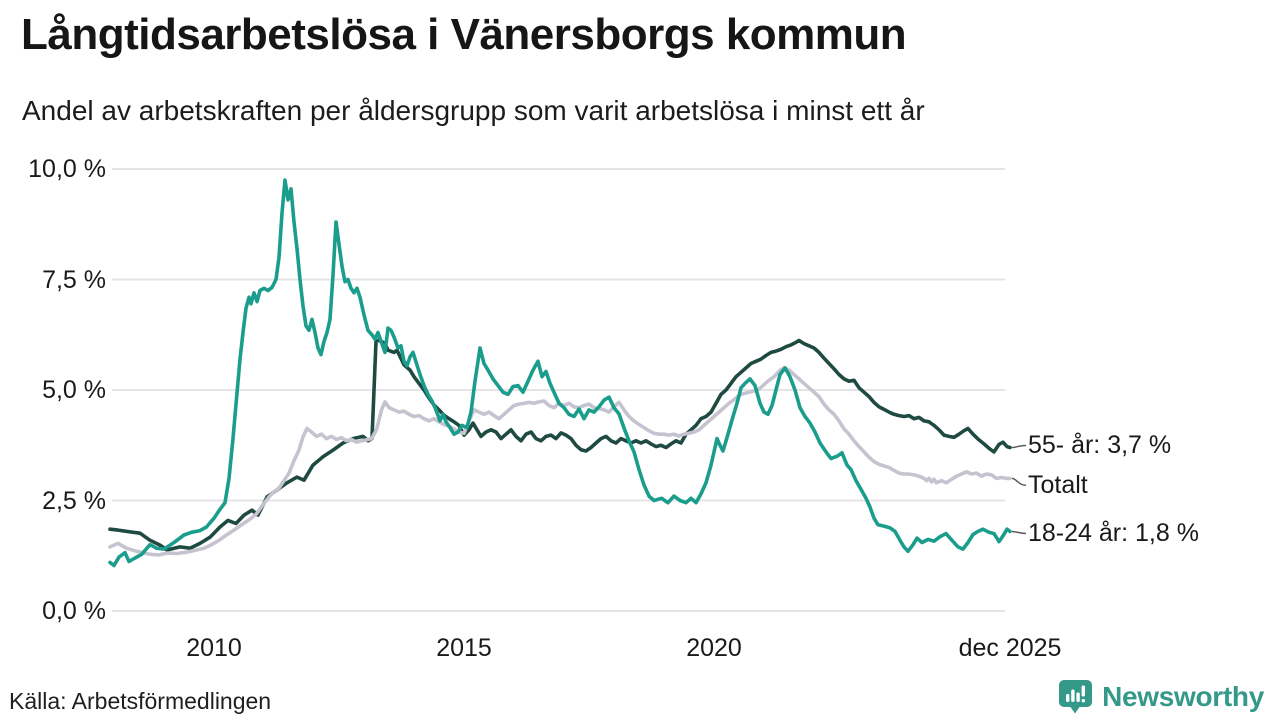  Describe the element at coordinates (1183, 696) in the screenshot. I see `newsworthy-logo-text: Newsworthy` at that location.